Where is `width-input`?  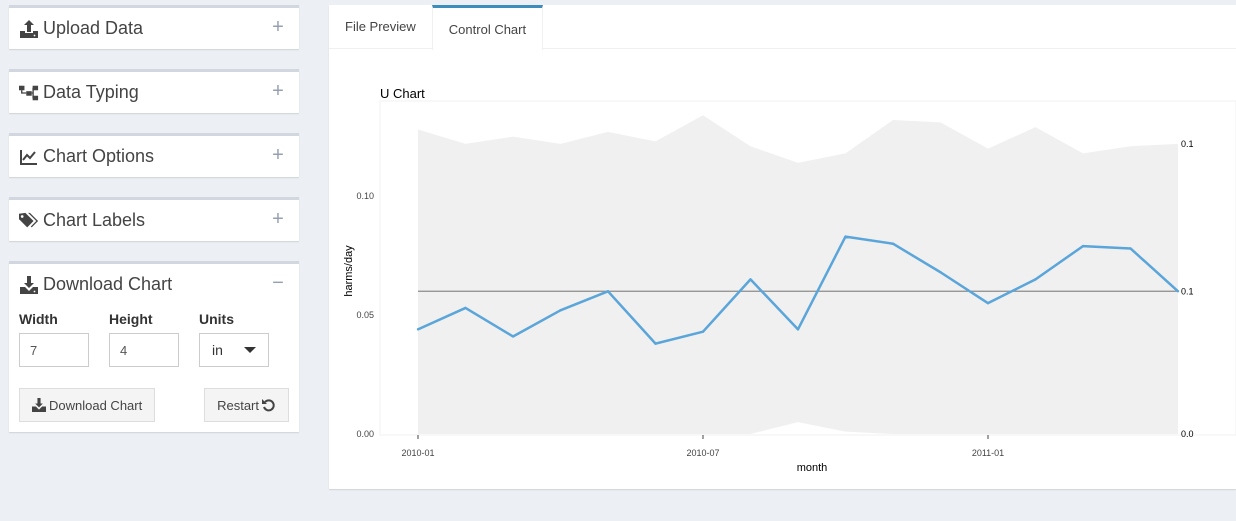
width-input is located at coordinates (54, 350).